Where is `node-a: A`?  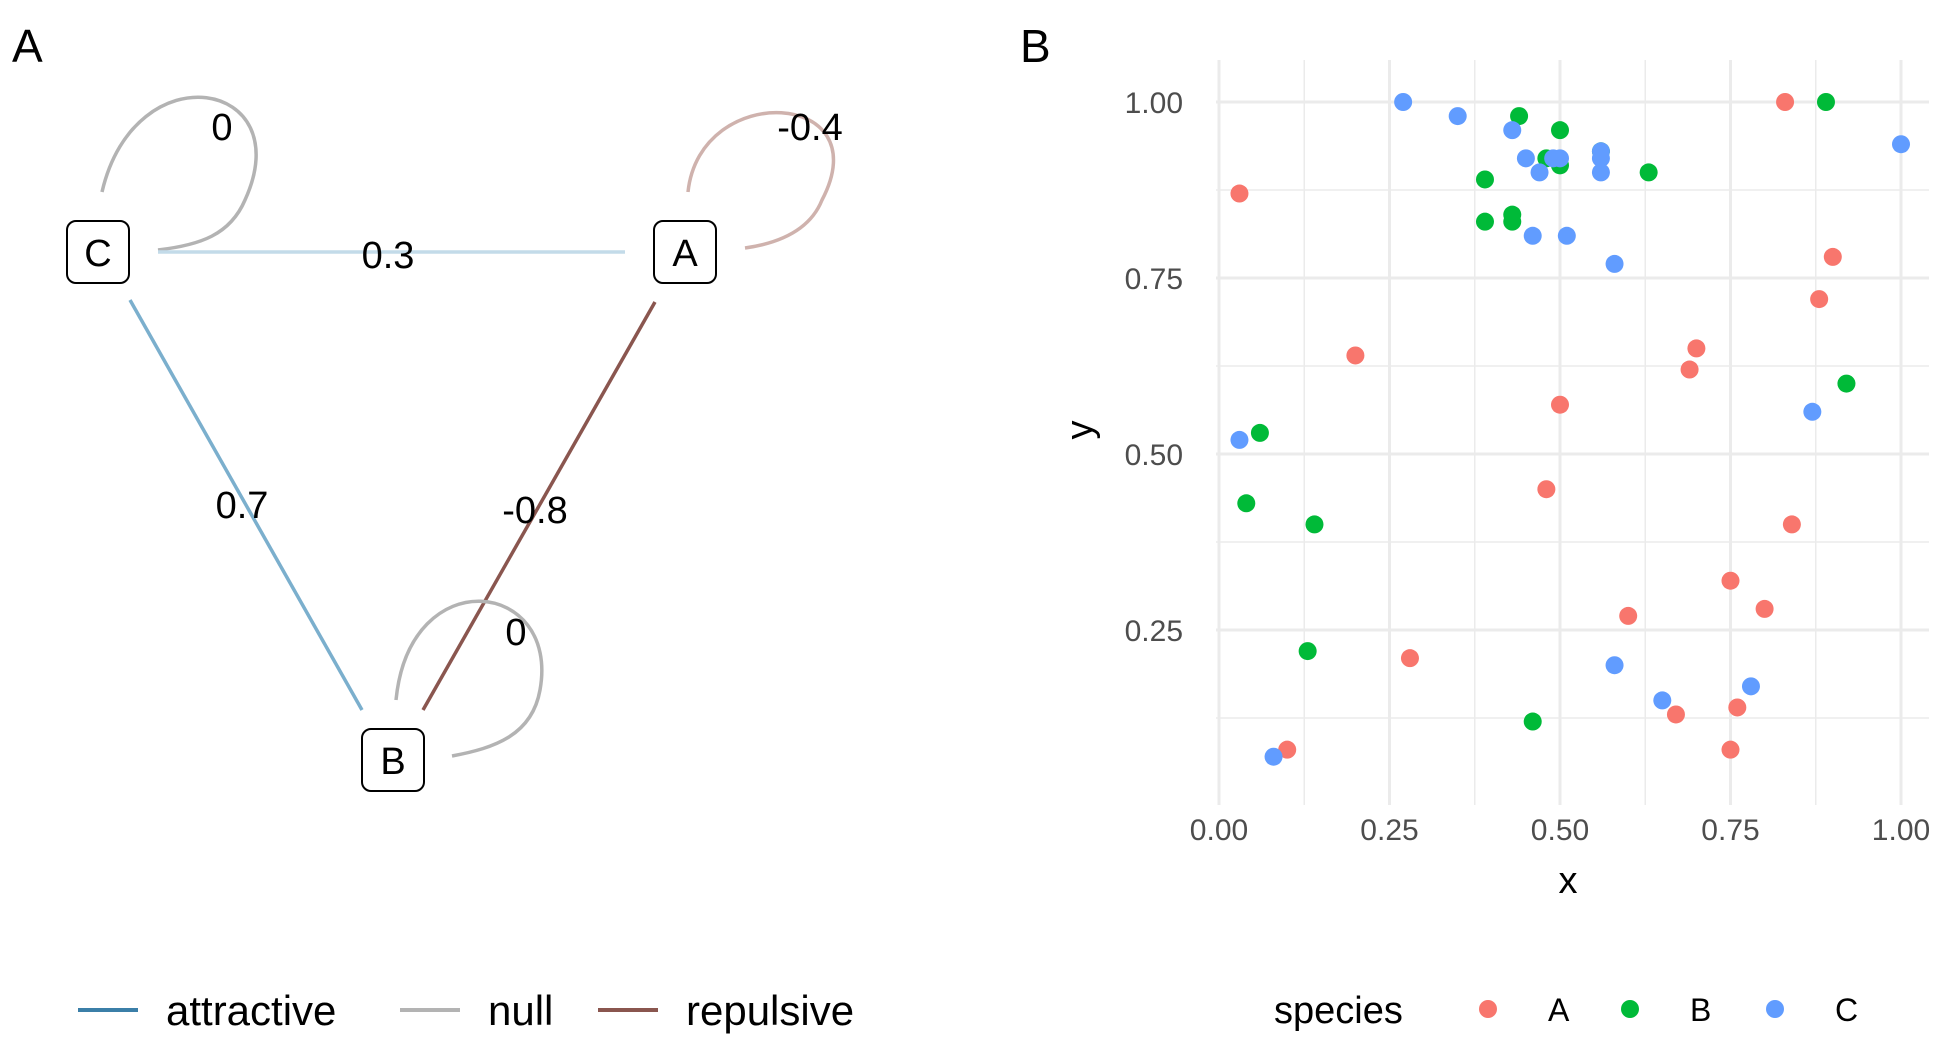 node-a: A is located at coordinates (685, 252).